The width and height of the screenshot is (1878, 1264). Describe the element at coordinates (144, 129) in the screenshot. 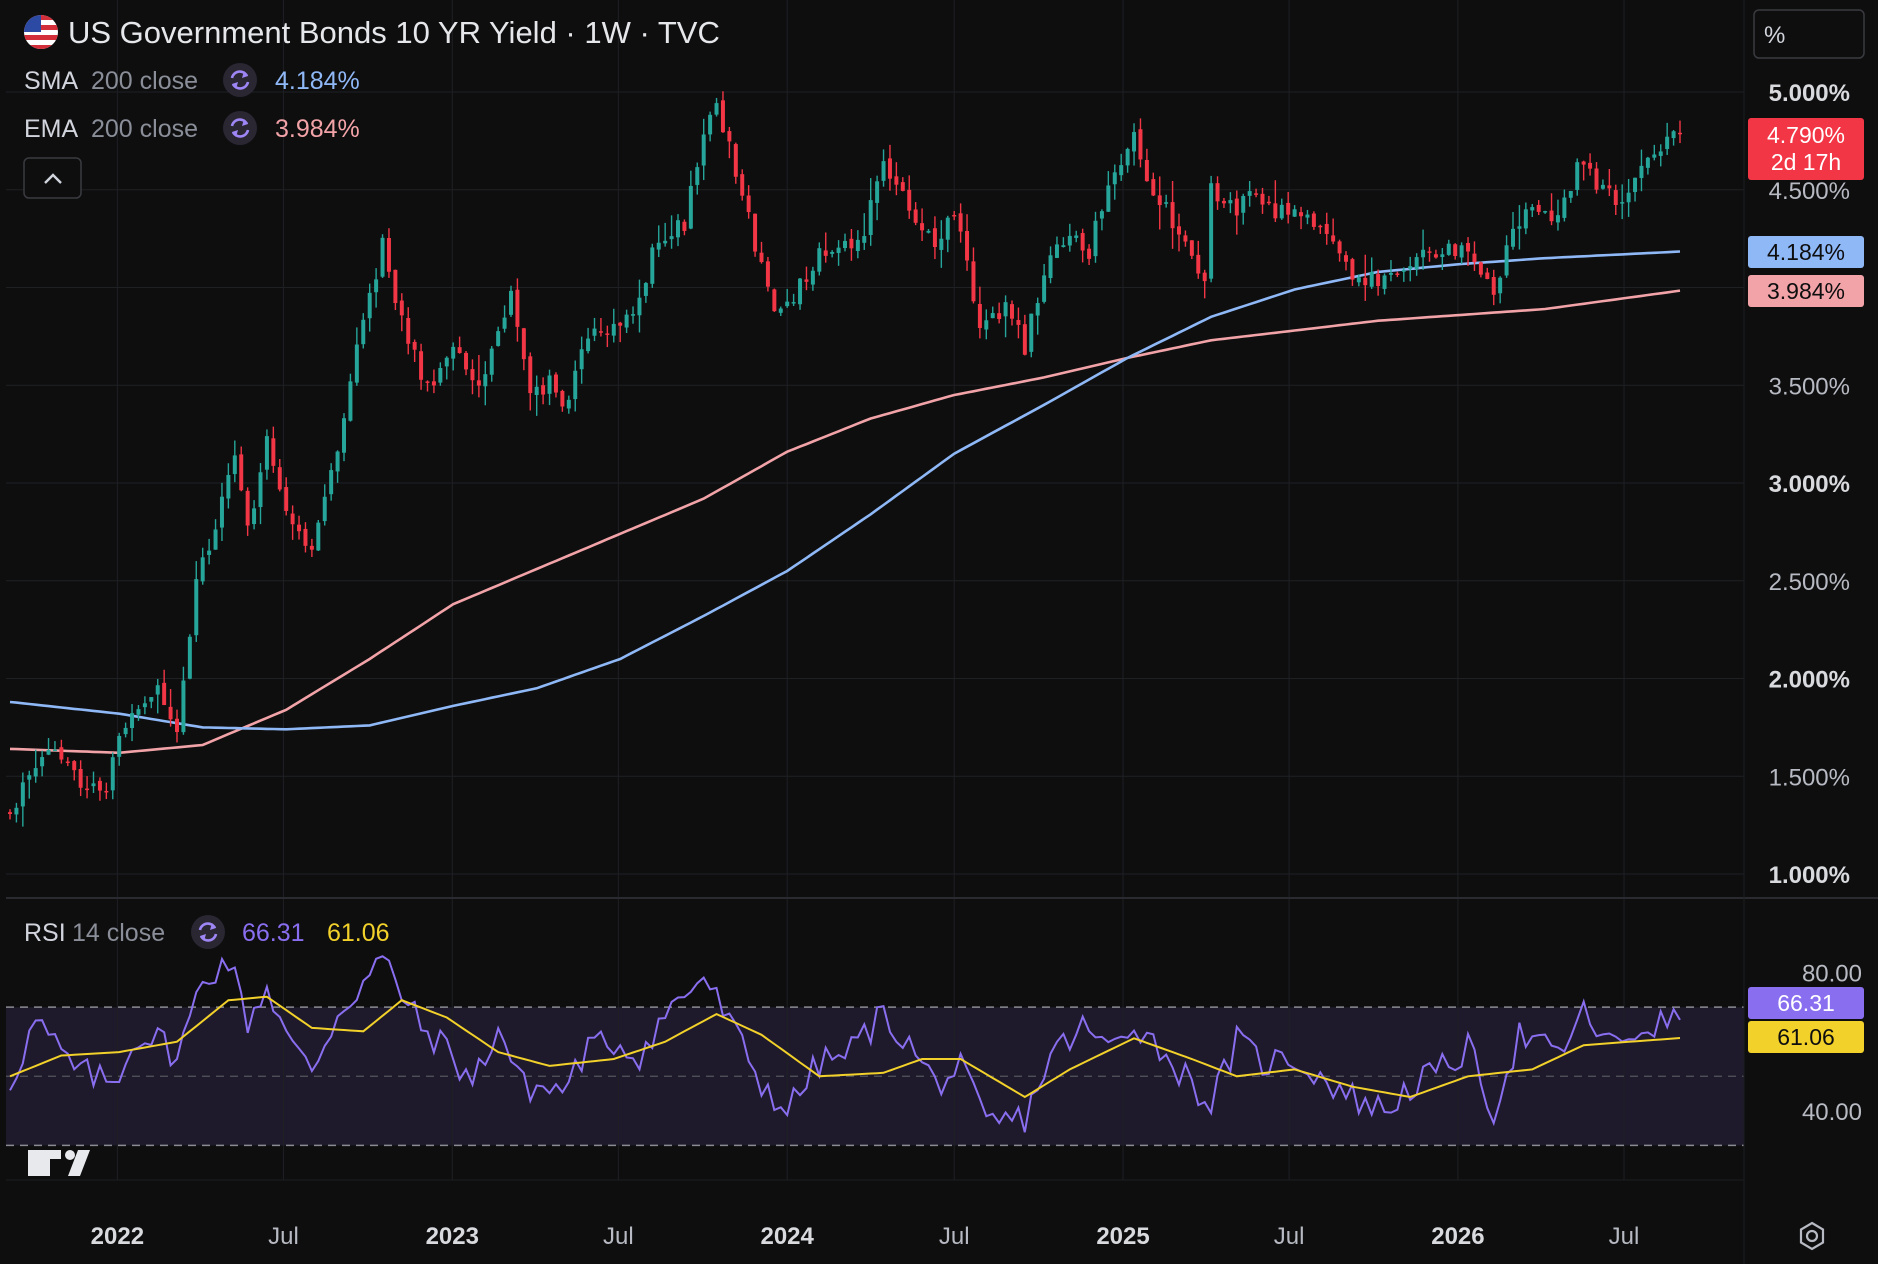

I see `ema-args: 200 close` at that location.